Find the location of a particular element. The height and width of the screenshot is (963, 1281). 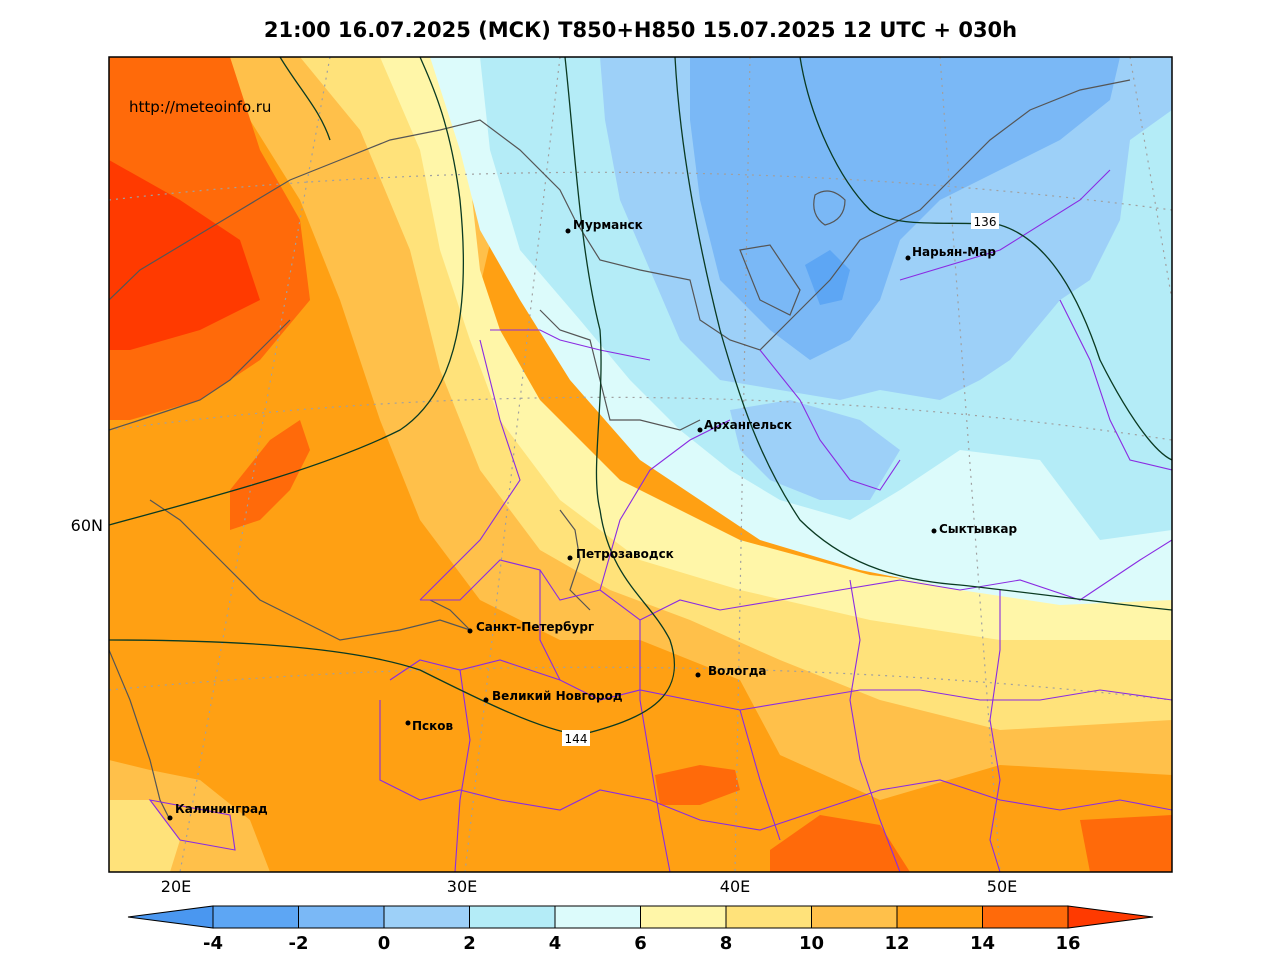

city-murmansk: Мурманск is located at coordinates (604, 226).